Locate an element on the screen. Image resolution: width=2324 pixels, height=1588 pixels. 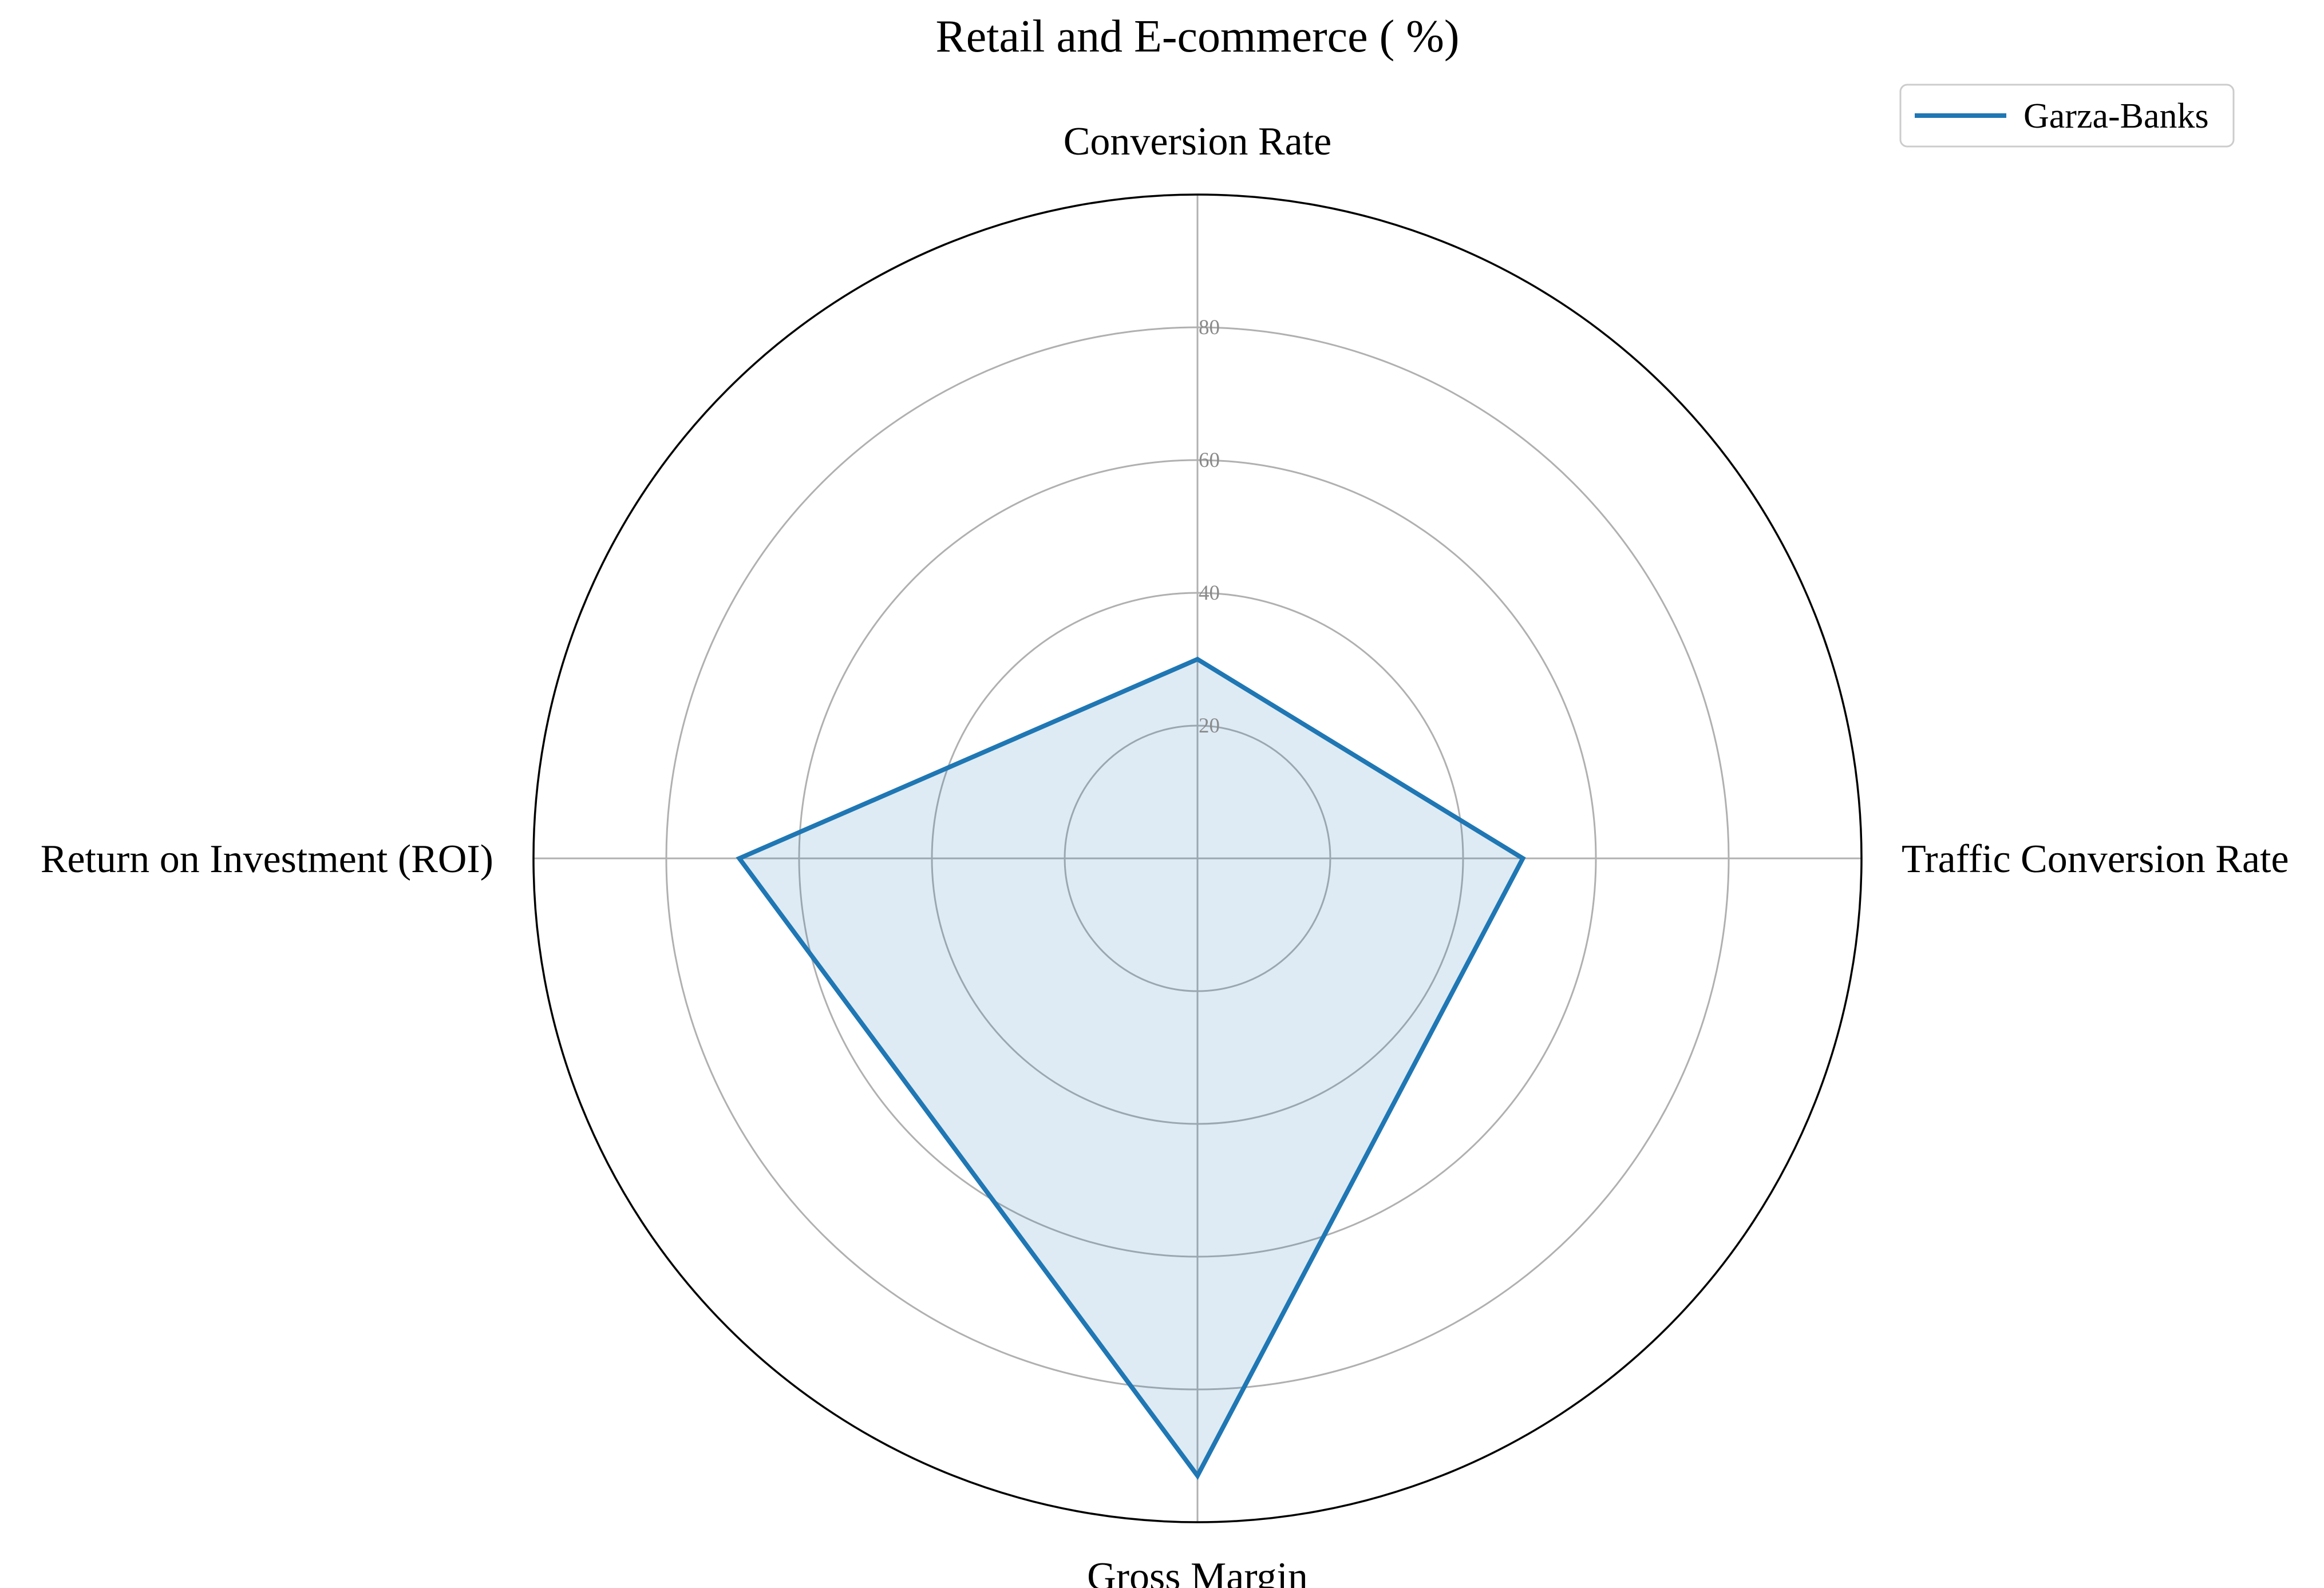
axis-label-return-on-investment-roi: Return on Investment (ROI) is located at coordinates (267, 859).